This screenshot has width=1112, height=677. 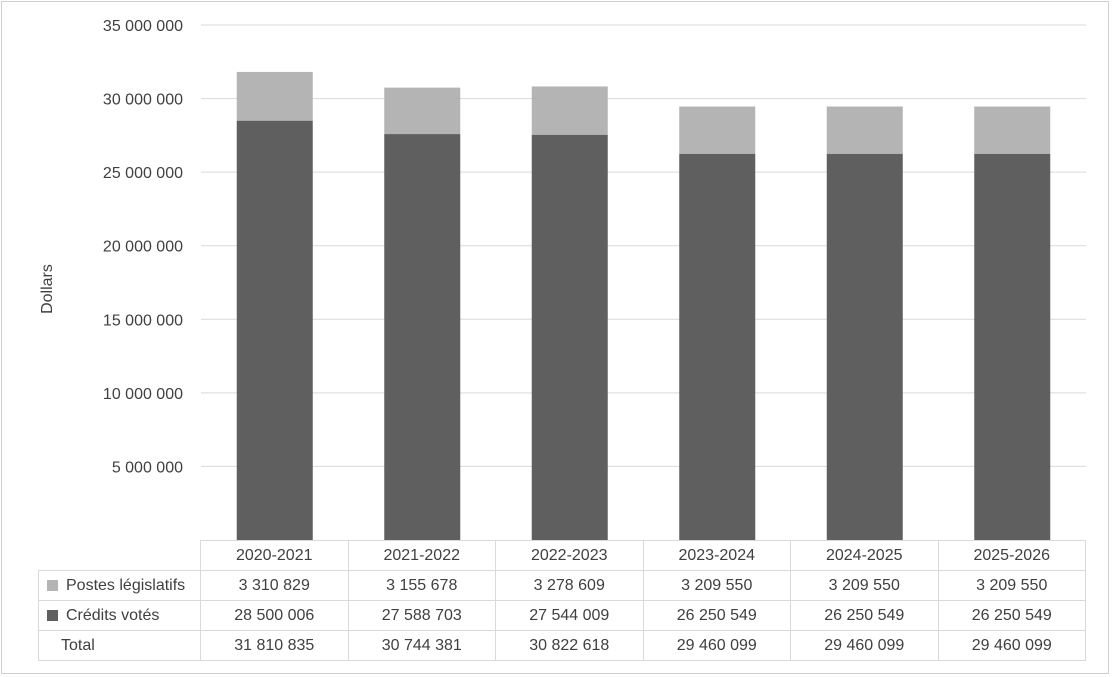 I want to click on table-cell: 31 810 835, so click(x=274, y=645).